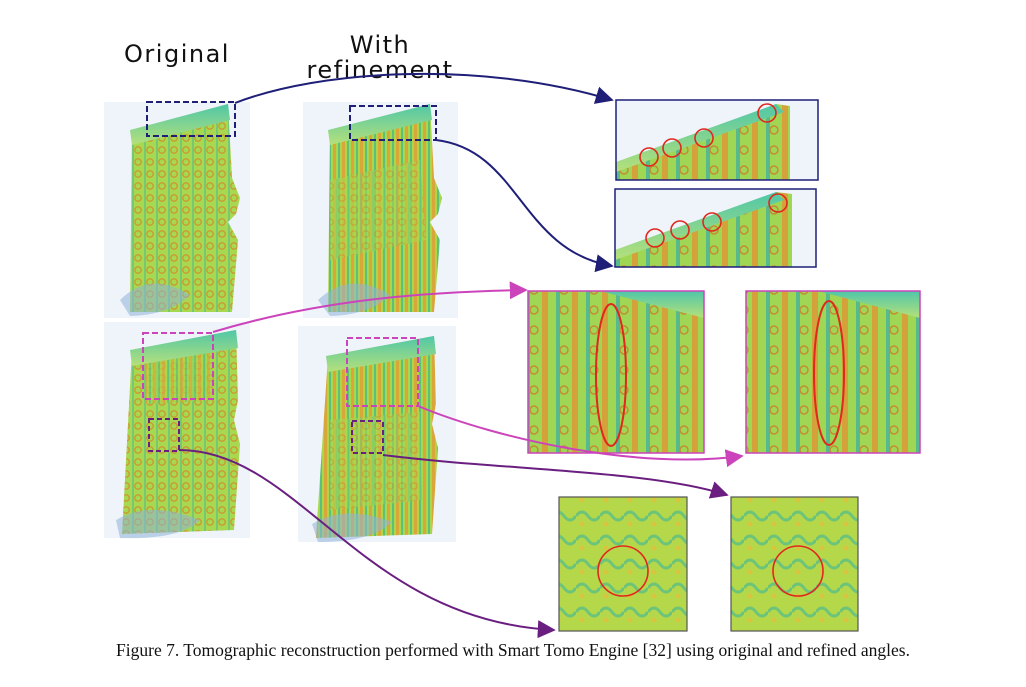  What do you see at coordinates (164, 435) in the screenshot?
I see `zoom-box-original-detail` at bounding box center [164, 435].